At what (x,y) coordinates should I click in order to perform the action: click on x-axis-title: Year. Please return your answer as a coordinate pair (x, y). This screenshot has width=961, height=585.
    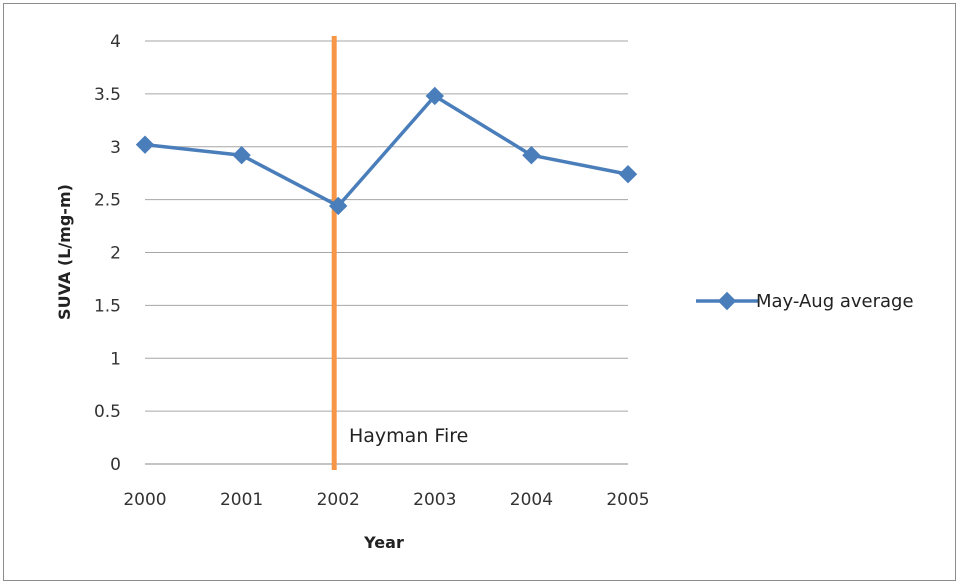
    Looking at the image, I should click on (383, 542).